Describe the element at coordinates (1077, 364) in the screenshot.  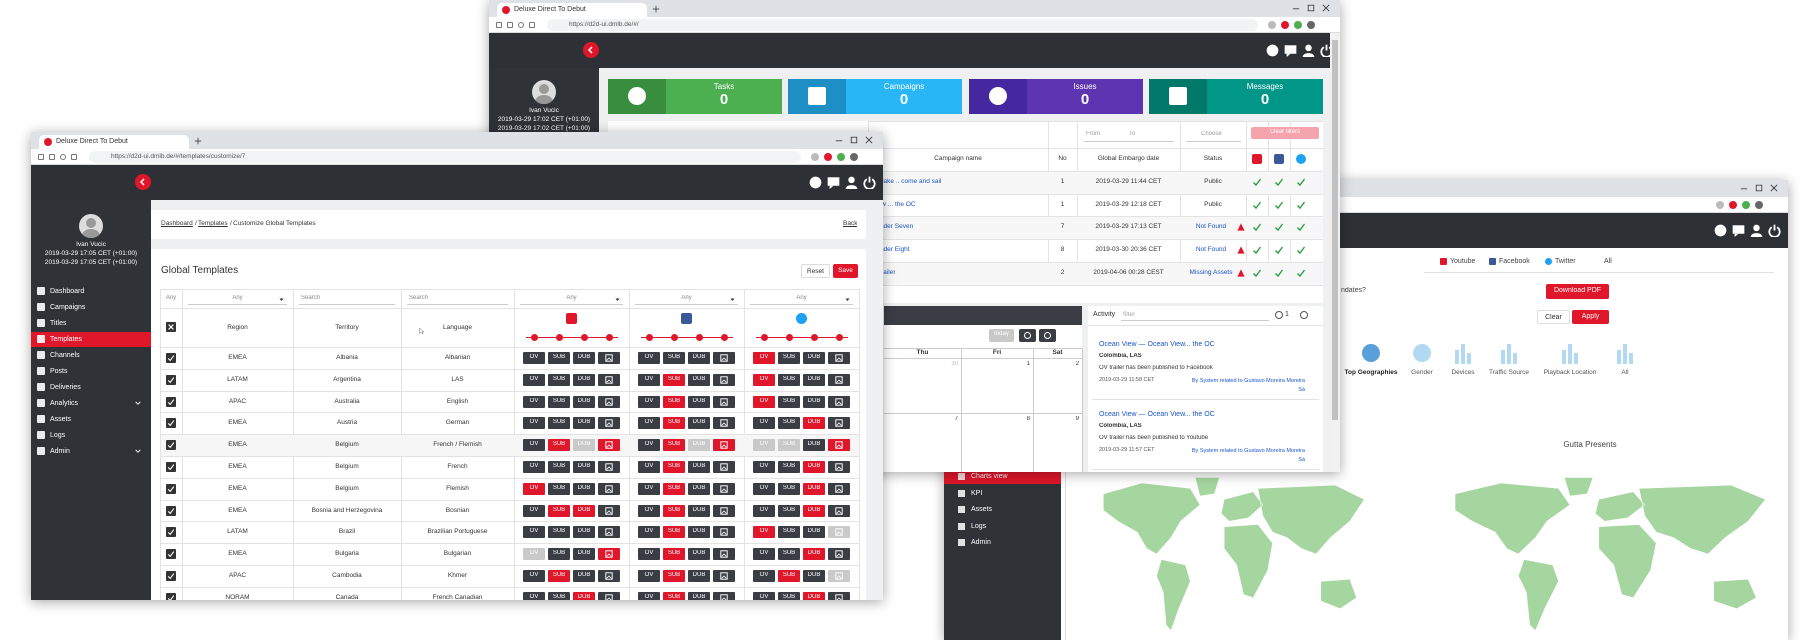
I see `calendar-date: 2` at that location.